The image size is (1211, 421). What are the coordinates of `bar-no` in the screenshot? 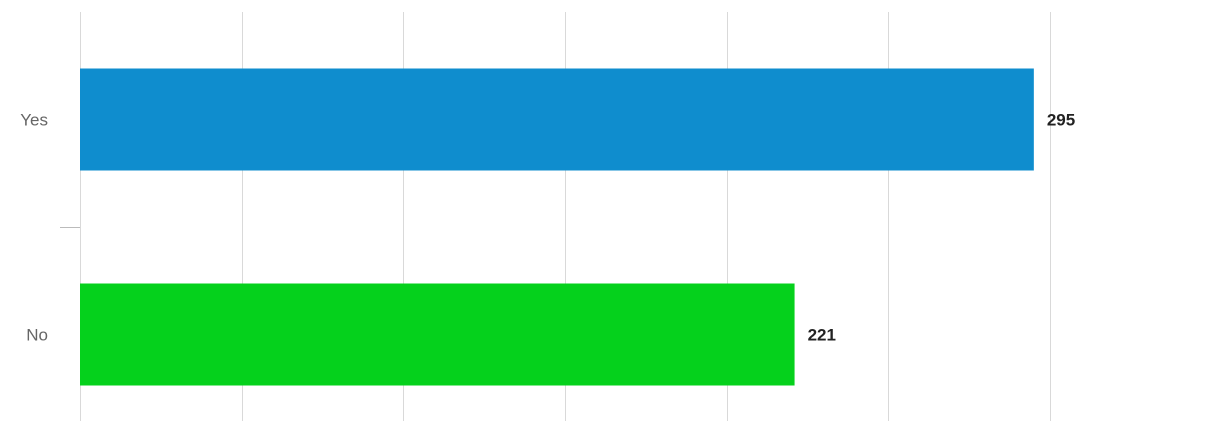 It's located at (437, 334).